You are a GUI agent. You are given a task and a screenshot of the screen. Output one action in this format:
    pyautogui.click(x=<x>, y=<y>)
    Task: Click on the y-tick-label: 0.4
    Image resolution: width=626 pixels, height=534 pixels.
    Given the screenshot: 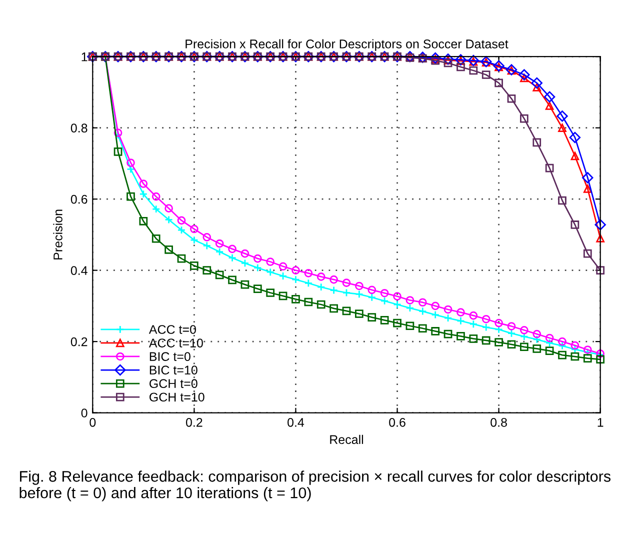 What is the action you would take?
    pyautogui.click(x=79, y=270)
    